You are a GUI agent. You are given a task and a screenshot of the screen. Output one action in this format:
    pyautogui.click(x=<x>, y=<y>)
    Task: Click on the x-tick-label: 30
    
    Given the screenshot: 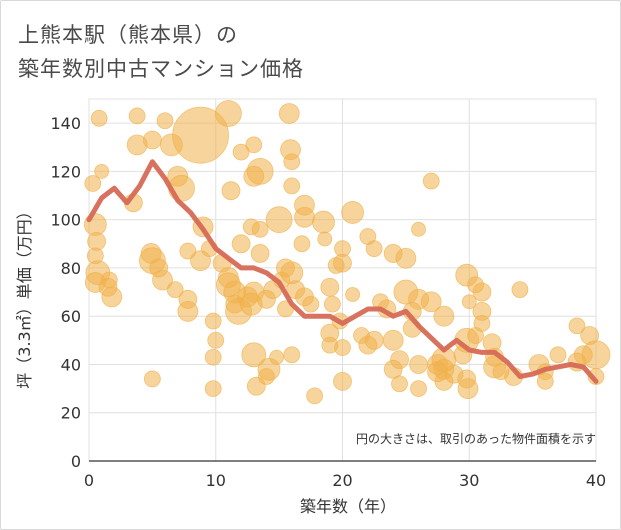 What is the action you would take?
    pyautogui.click(x=469, y=480)
    